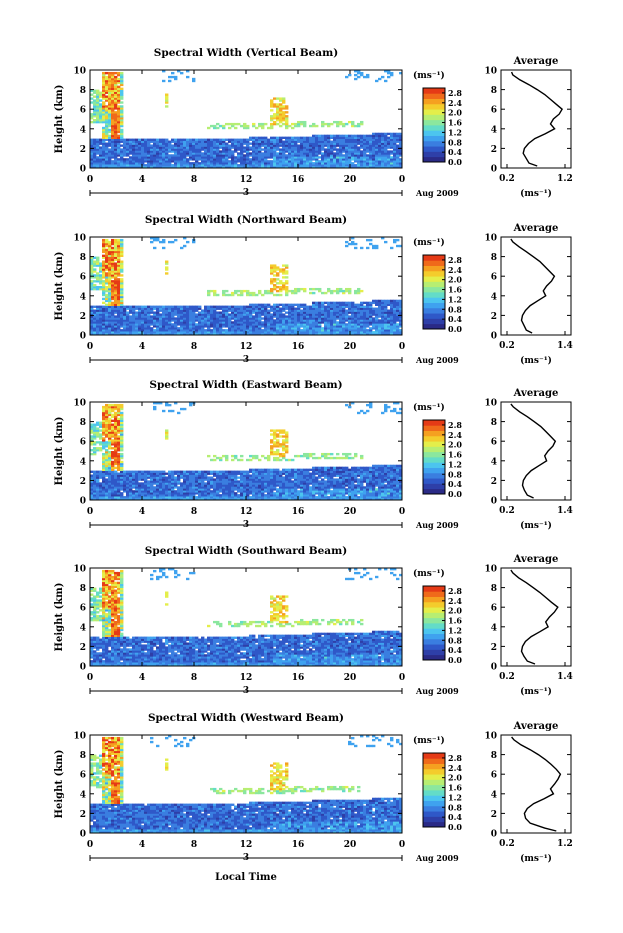 Image resolution: width=623 pixels, height=933 pixels. I want to click on average-x-tick-label: 1.4, so click(565, 346).